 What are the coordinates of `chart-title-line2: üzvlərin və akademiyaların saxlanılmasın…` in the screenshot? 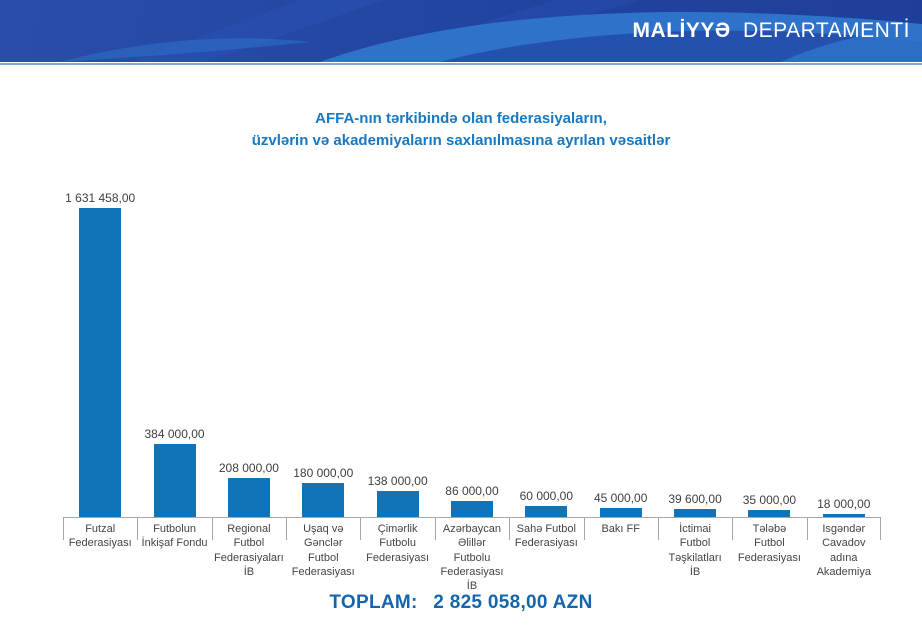 It's located at (461, 140).